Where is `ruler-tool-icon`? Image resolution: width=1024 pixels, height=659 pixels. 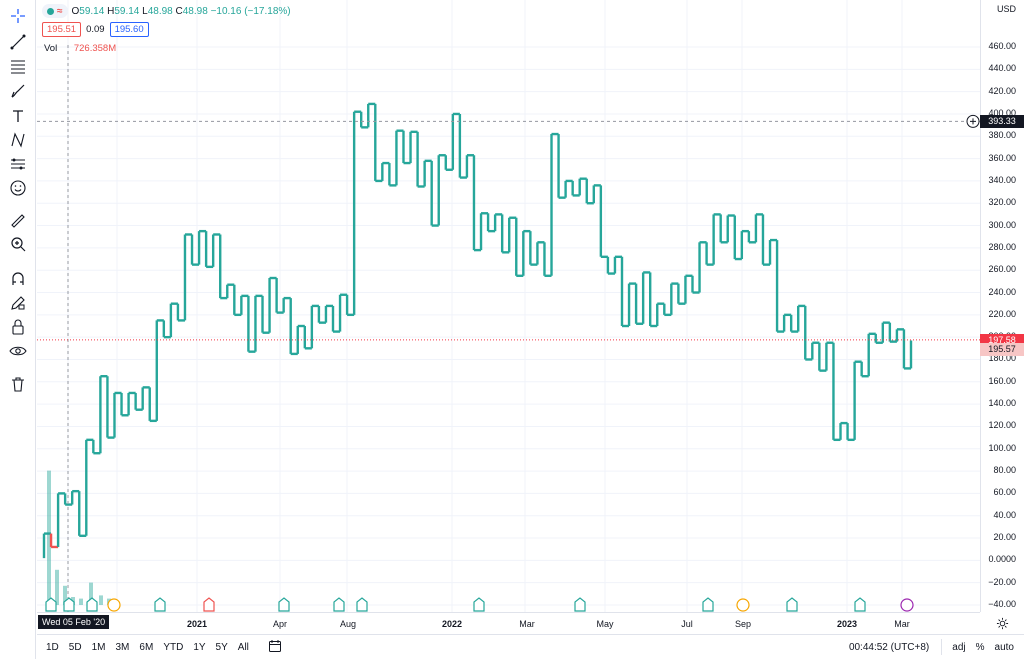 ruler-tool-icon is located at coordinates (18, 221).